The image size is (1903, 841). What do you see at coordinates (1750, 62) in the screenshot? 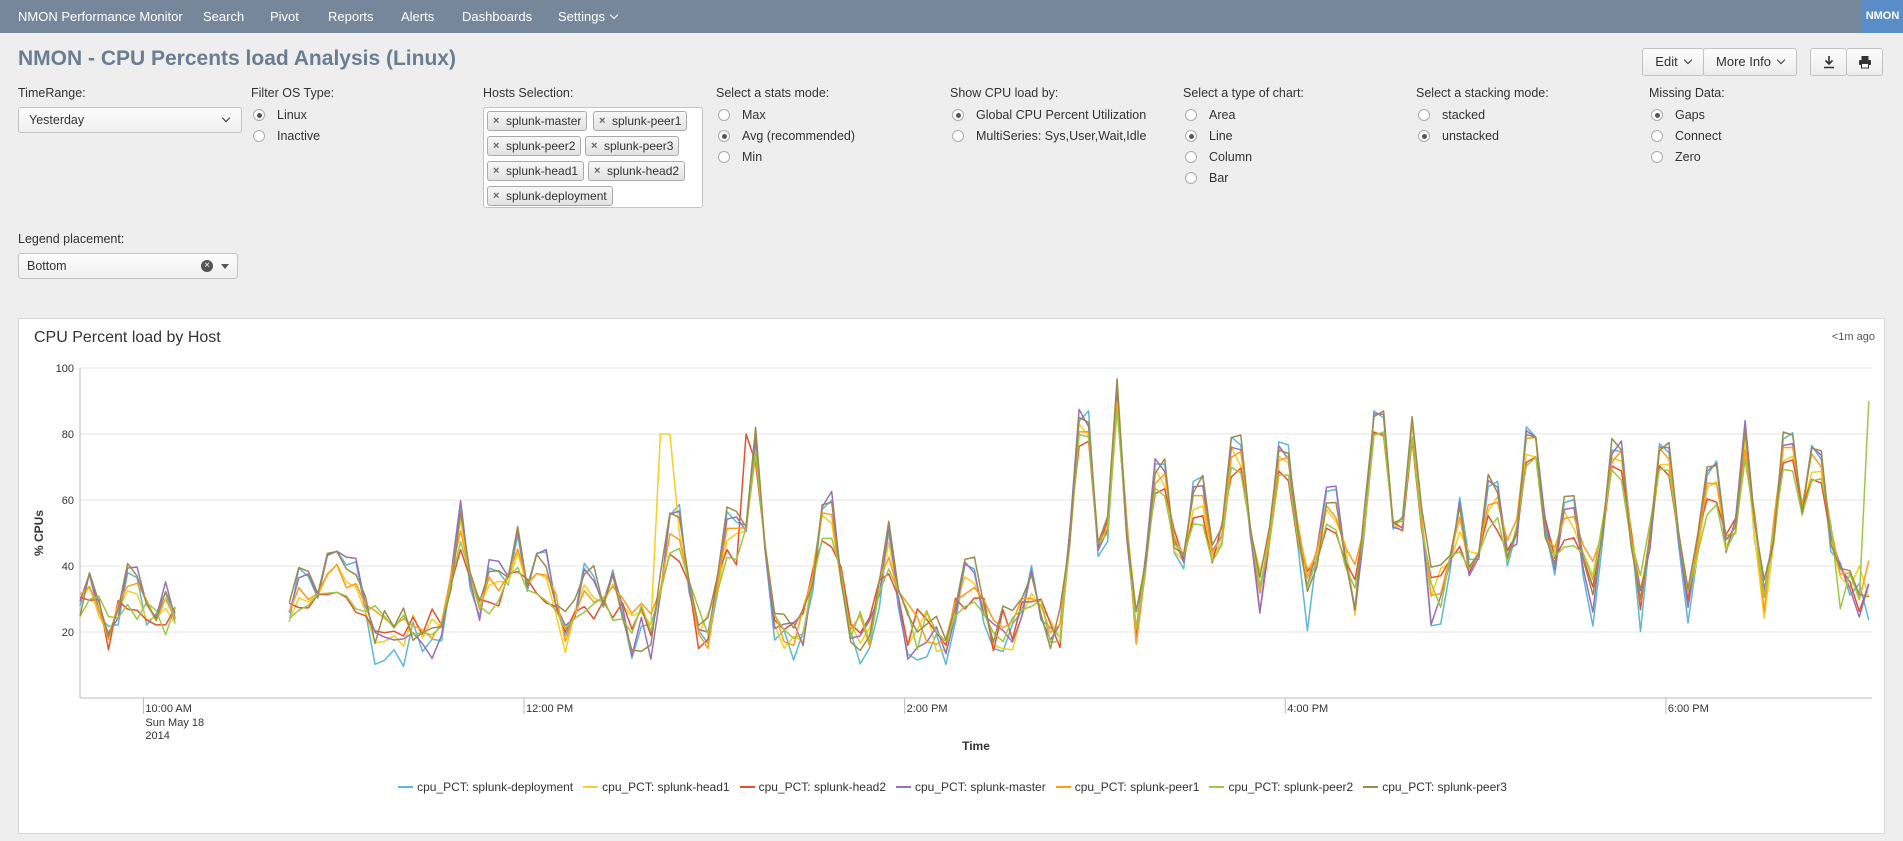
I see `more-info-button: More Info` at bounding box center [1750, 62].